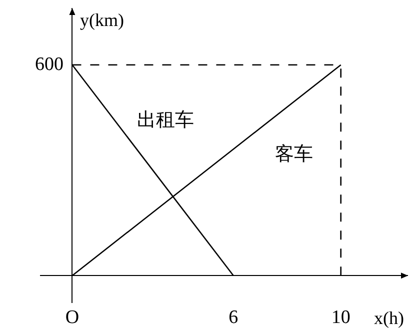 This screenshot has height=333, width=416. What do you see at coordinates (340, 317) in the screenshot?
I see `x-tick-label: 10` at bounding box center [340, 317].